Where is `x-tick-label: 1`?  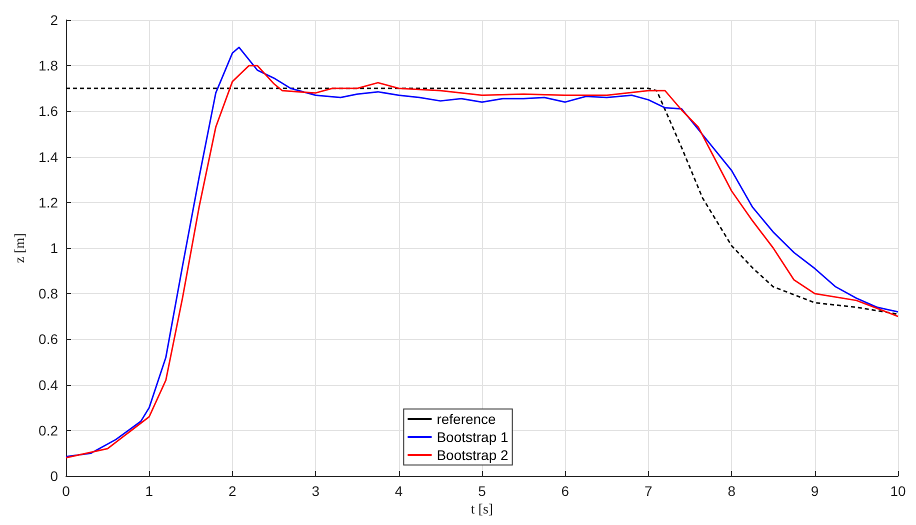 x-tick-label: 1 is located at coordinates (149, 491).